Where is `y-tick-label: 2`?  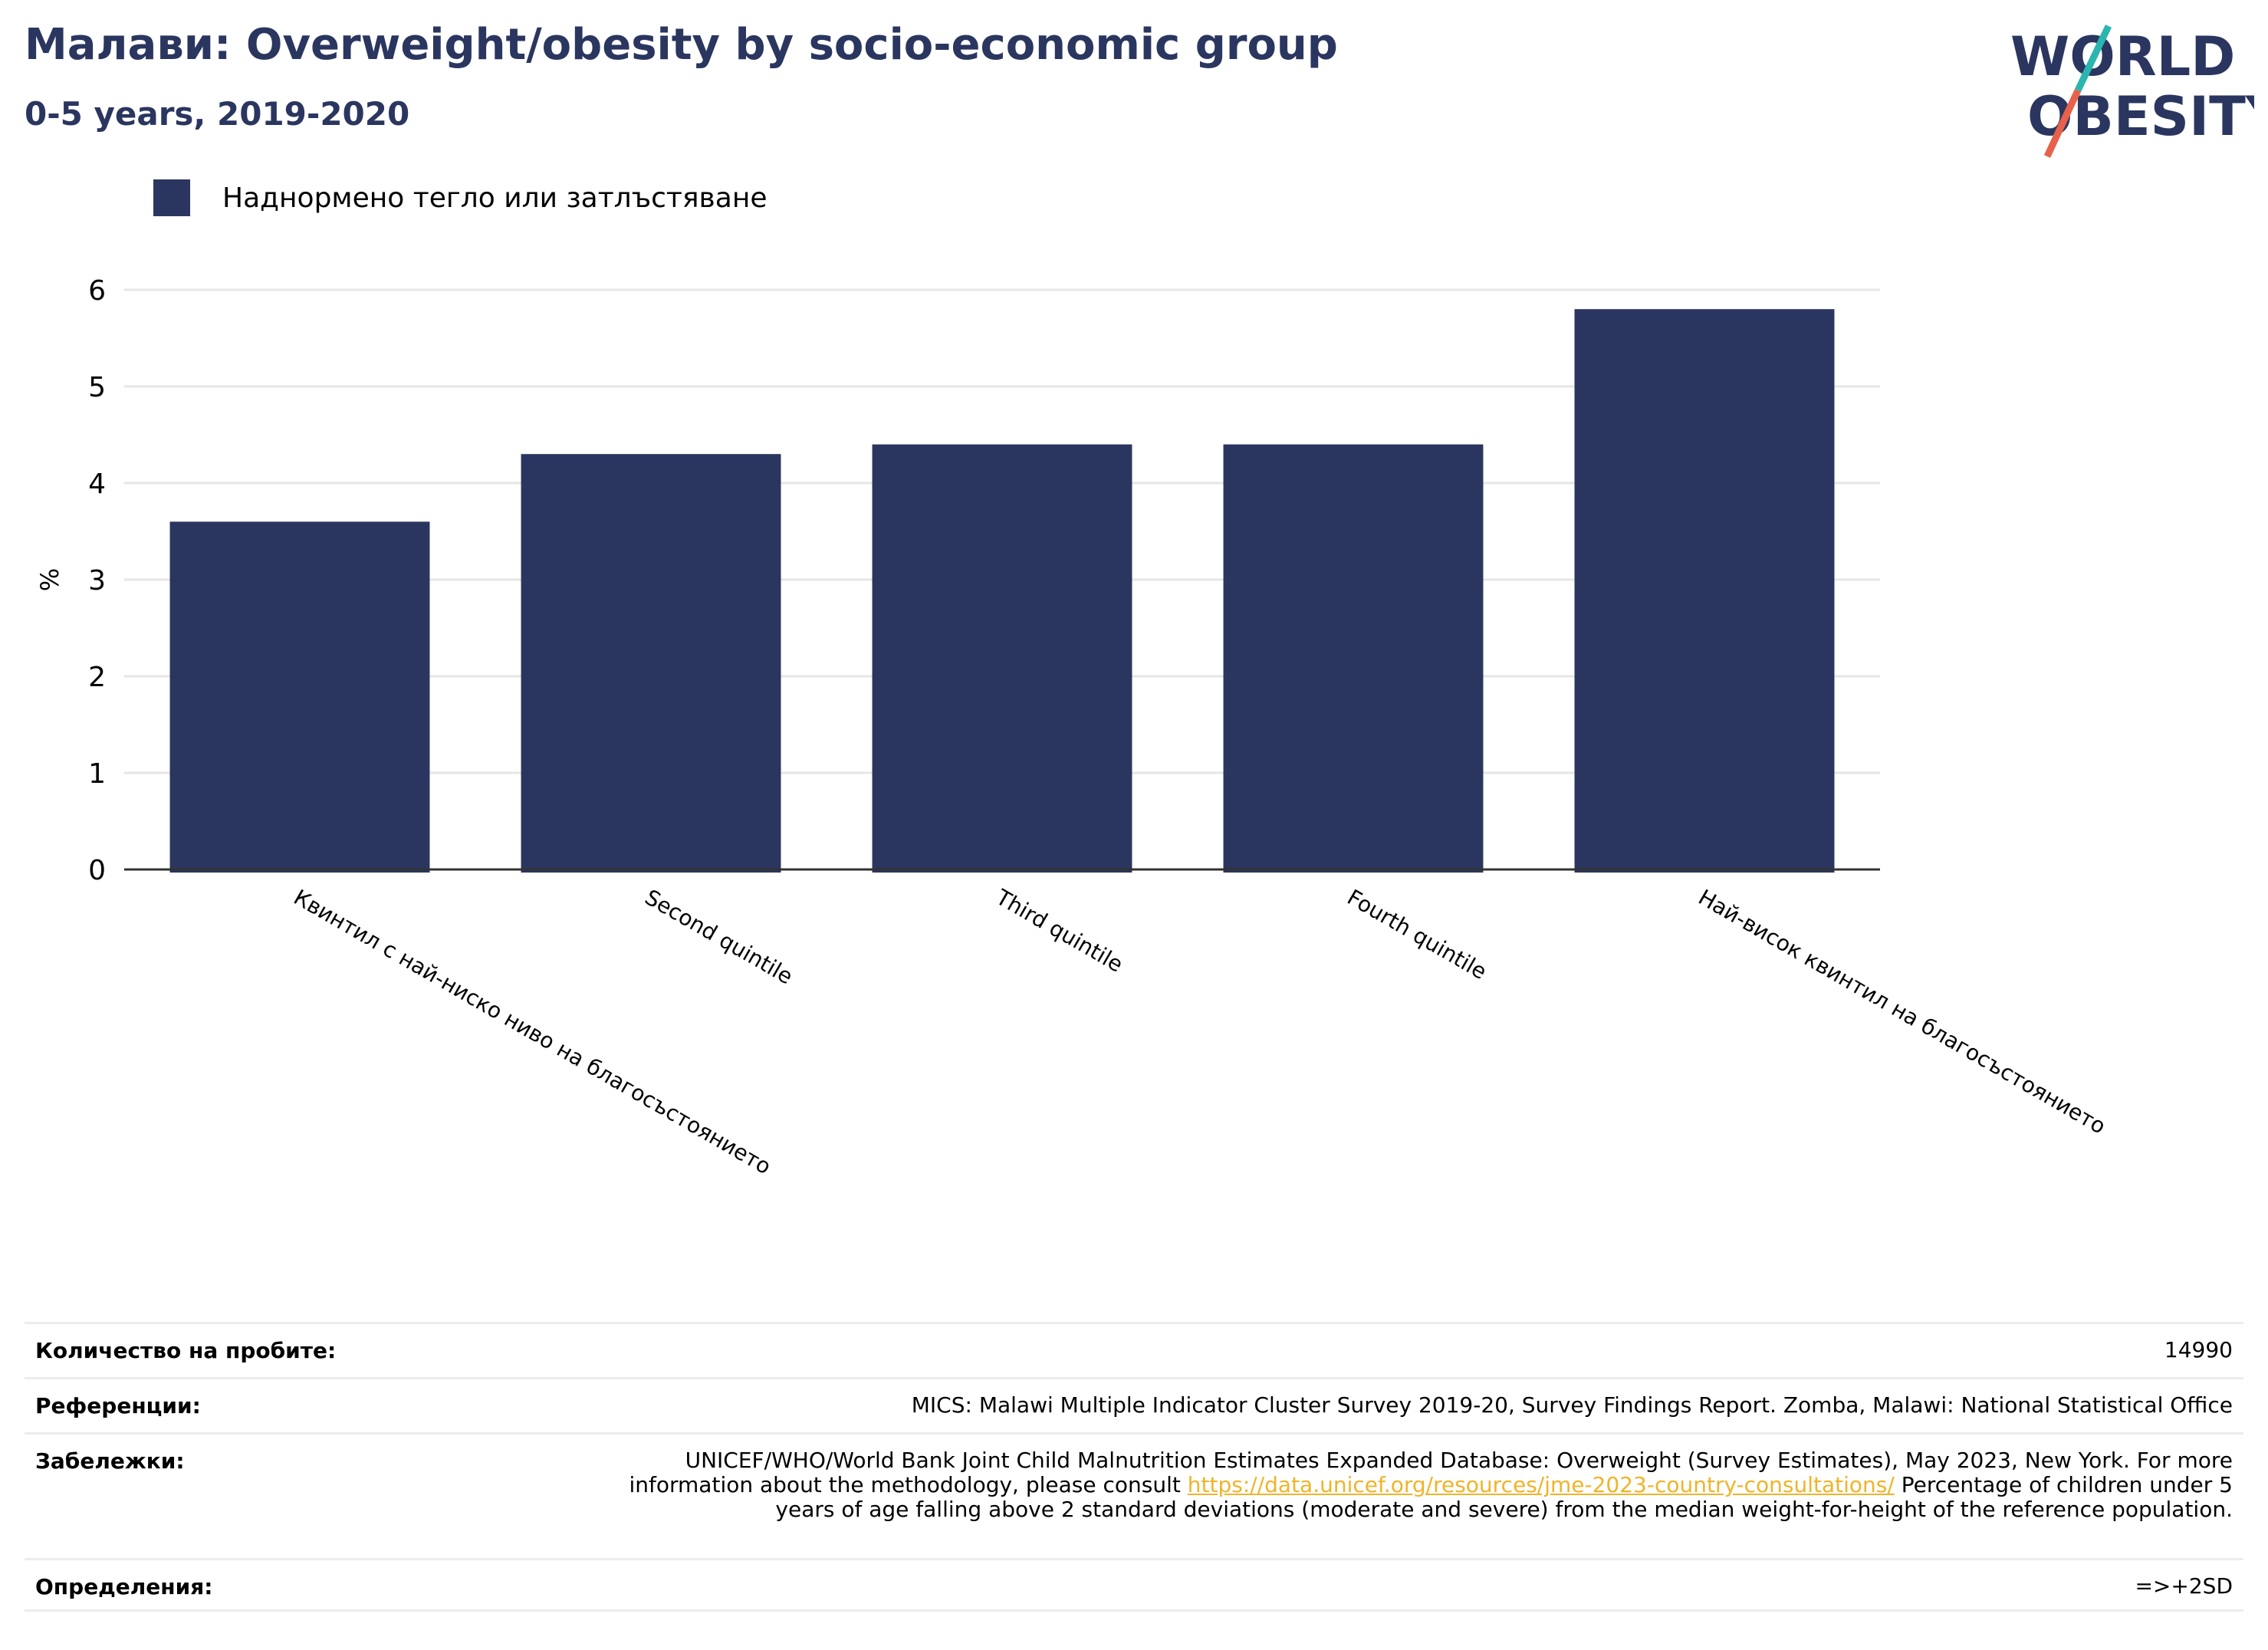 y-tick-label: 2 is located at coordinates (97, 677).